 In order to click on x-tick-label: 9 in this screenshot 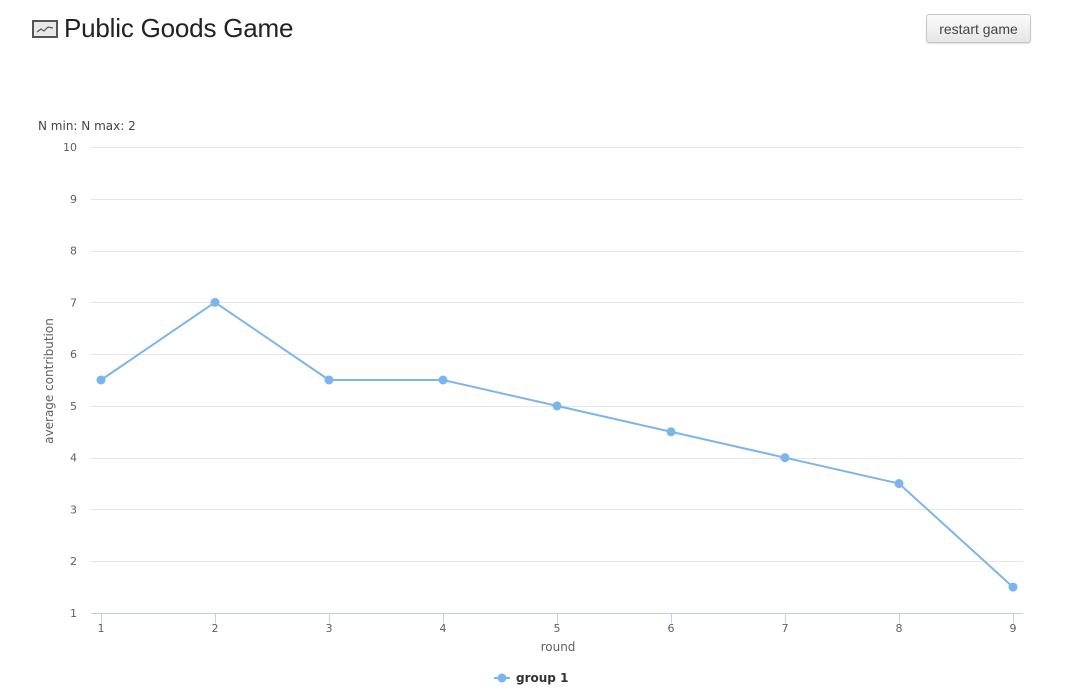, I will do `click(1013, 628)`.